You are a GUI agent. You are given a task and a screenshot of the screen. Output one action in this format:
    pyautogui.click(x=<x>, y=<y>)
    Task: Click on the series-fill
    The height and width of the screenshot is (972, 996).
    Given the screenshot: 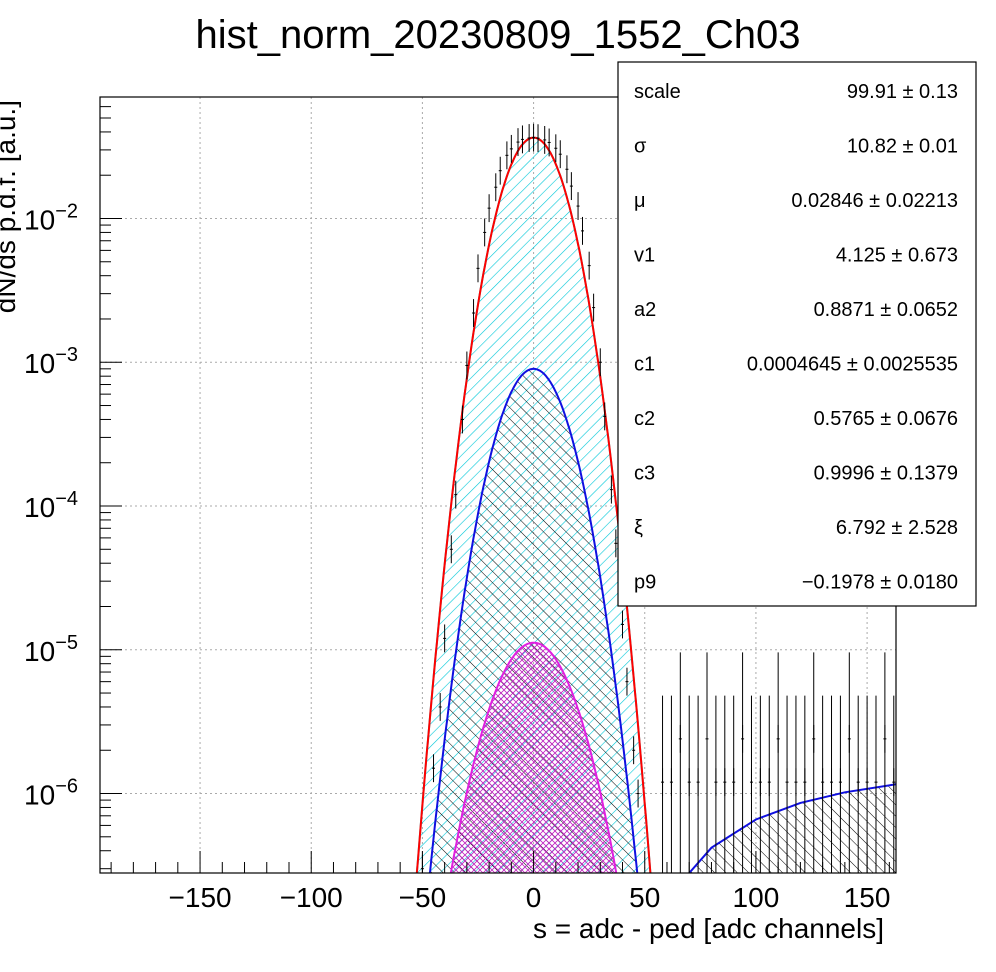 What is the action you would take?
    pyautogui.click(x=792, y=828)
    